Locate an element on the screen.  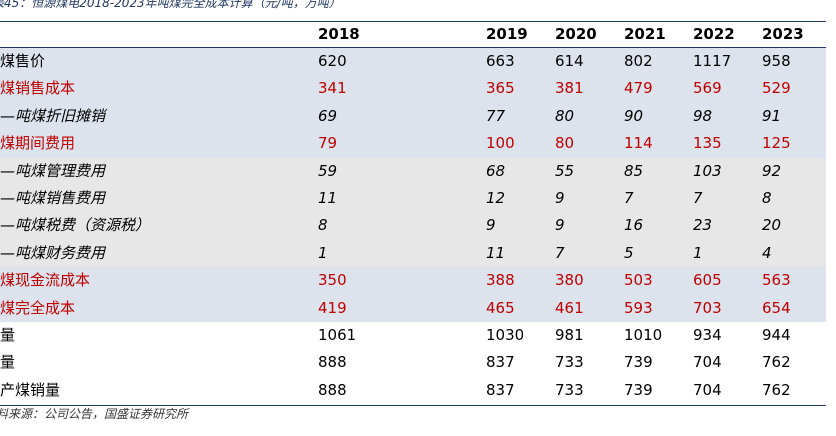
table-cell: 85 is located at coordinates (634, 170).